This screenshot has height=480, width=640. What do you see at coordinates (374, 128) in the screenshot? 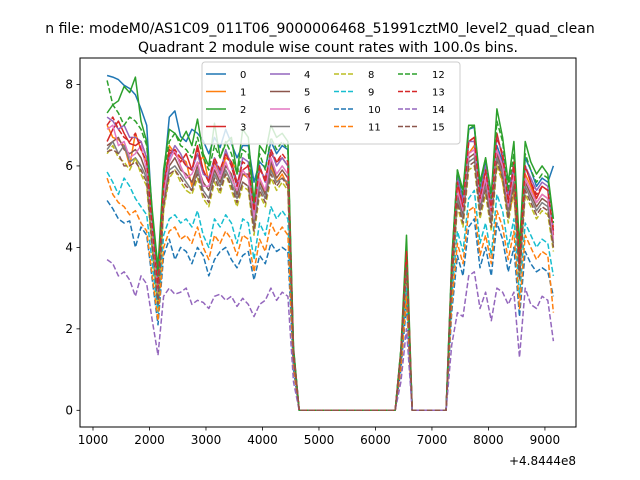
I see `legend-label-11: 11` at bounding box center [374, 128].